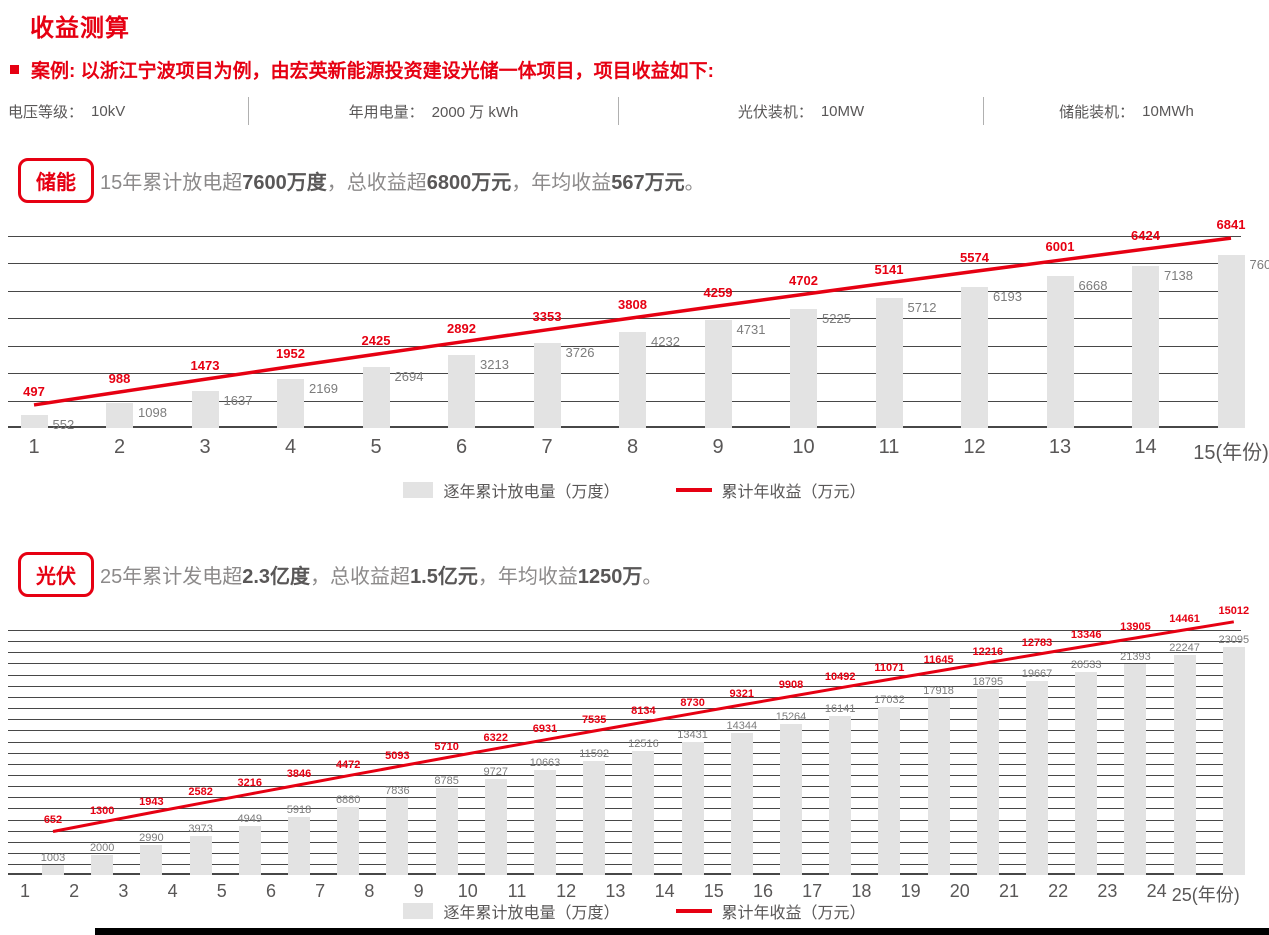  What do you see at coordinates (1107, 891) in the screenshot?
I see `x-axis-label: 23` at bounding box center [1107, 891].